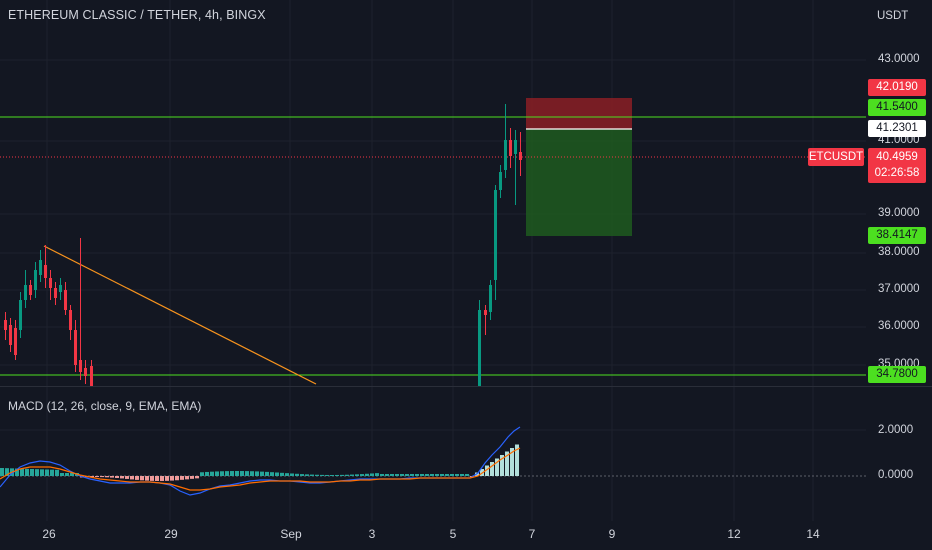 This screenshot has height=550, width=932. What do you see at coordinates (372, 534) in the screenshot?
I see `time-label: 3` at bounding box center [372, 534].